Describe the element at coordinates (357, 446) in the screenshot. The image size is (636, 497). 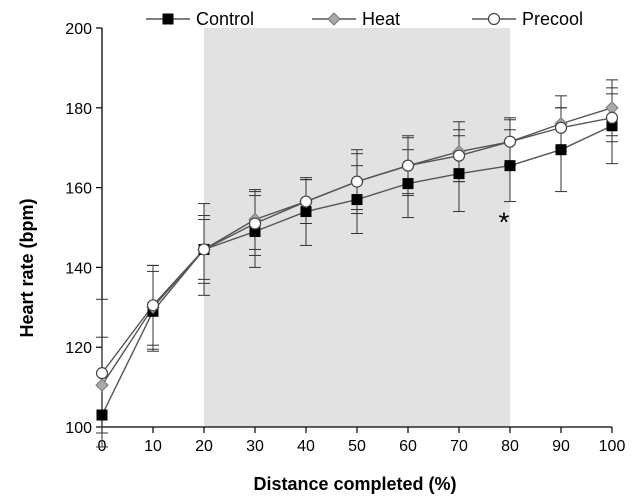
I see `x-tick-label: 50` at that location.